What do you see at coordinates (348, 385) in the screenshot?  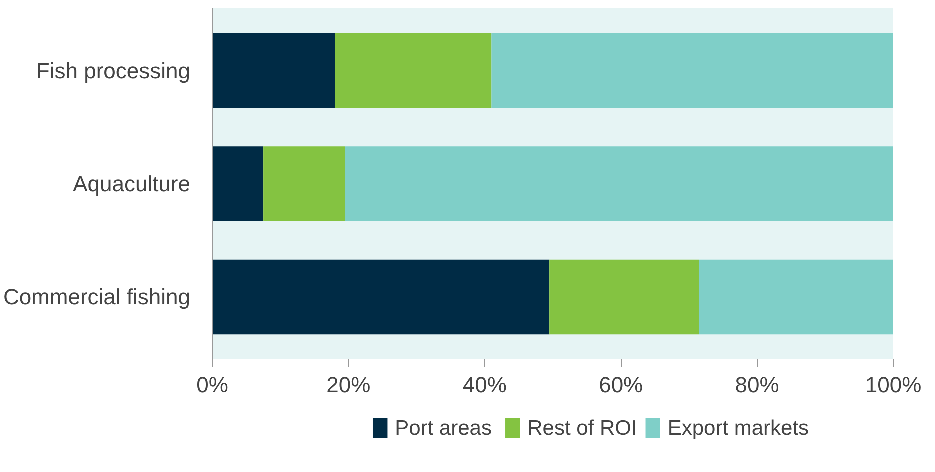 I see `x-tick-label: 20%` at bounding box center [348, 385].